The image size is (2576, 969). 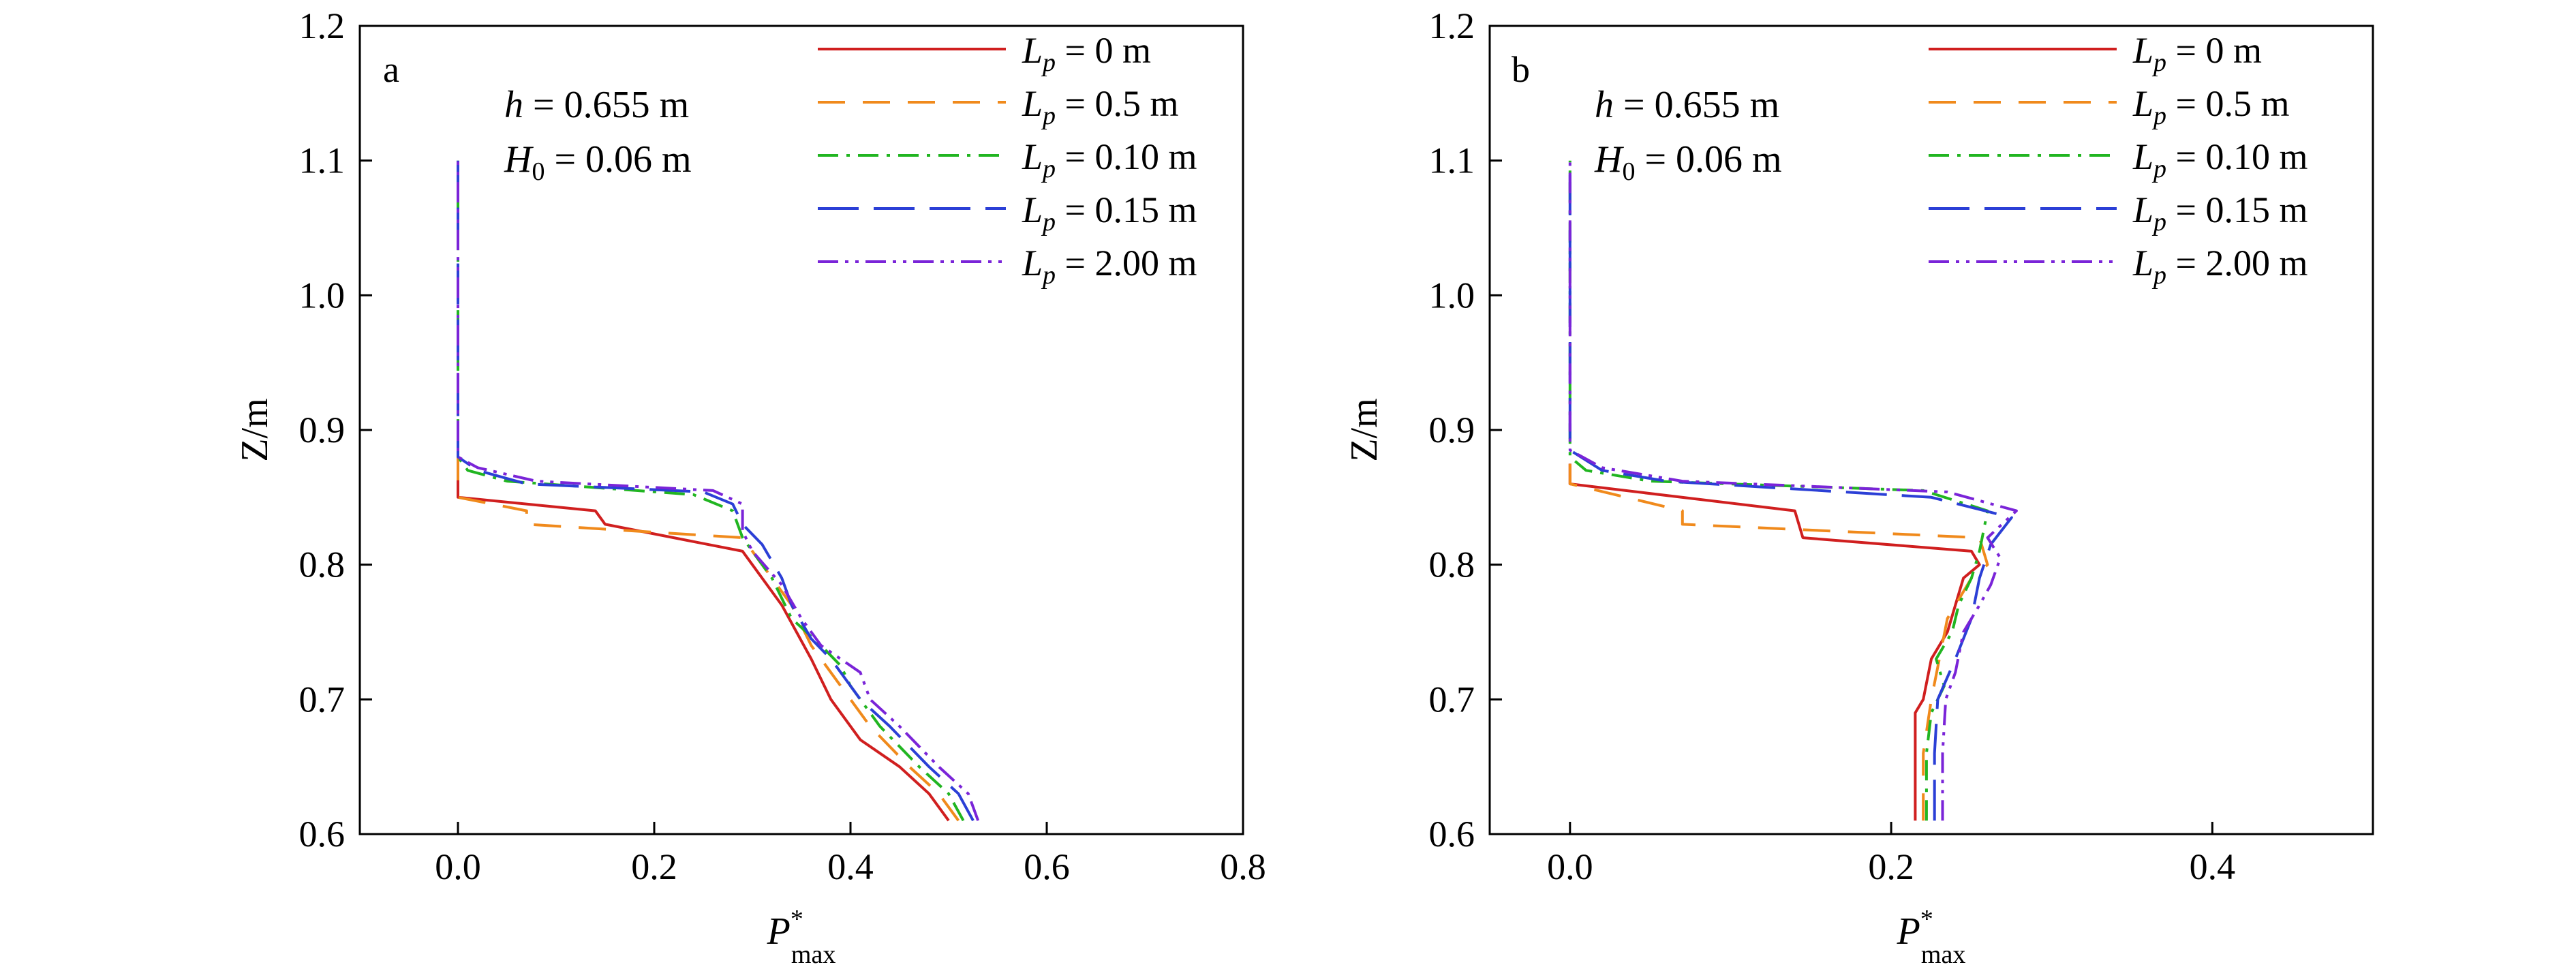 What do you see at coordinates (1243, 867) in the screenshot?
I see `x-tick-label: 0.8` at bounding box center [1243, 867].